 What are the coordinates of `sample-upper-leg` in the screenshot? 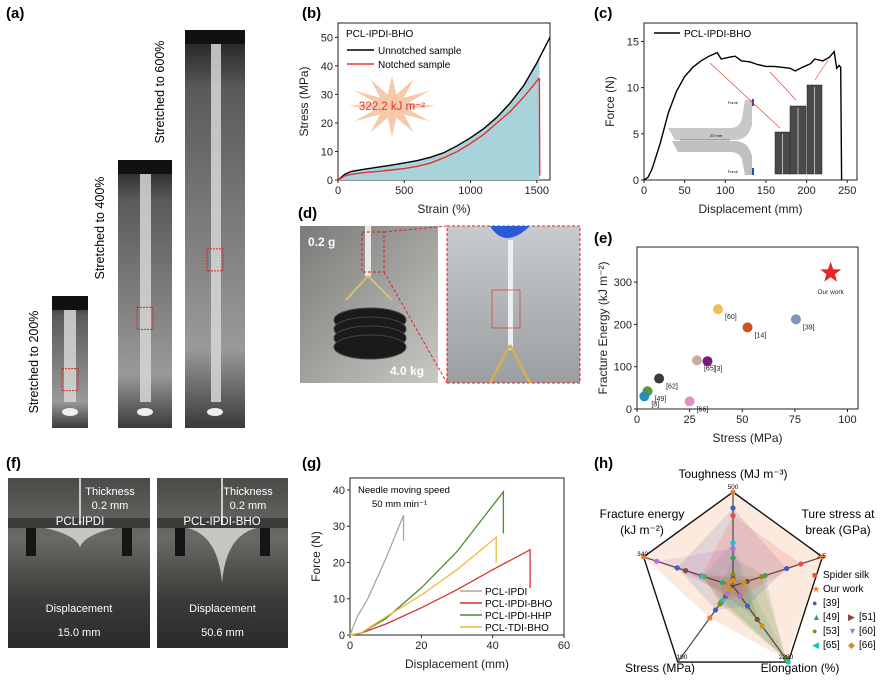 It's located at (710, 120).